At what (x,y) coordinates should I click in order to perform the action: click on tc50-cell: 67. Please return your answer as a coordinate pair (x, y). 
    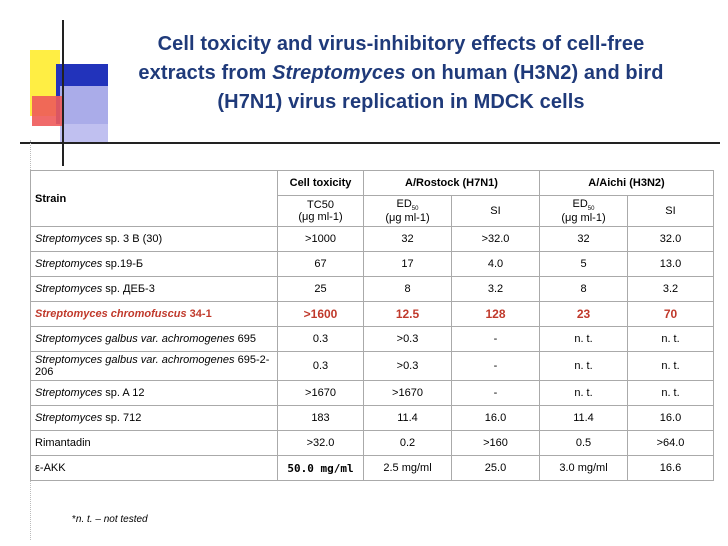
    Looking at the image, I should click on (320, 264).